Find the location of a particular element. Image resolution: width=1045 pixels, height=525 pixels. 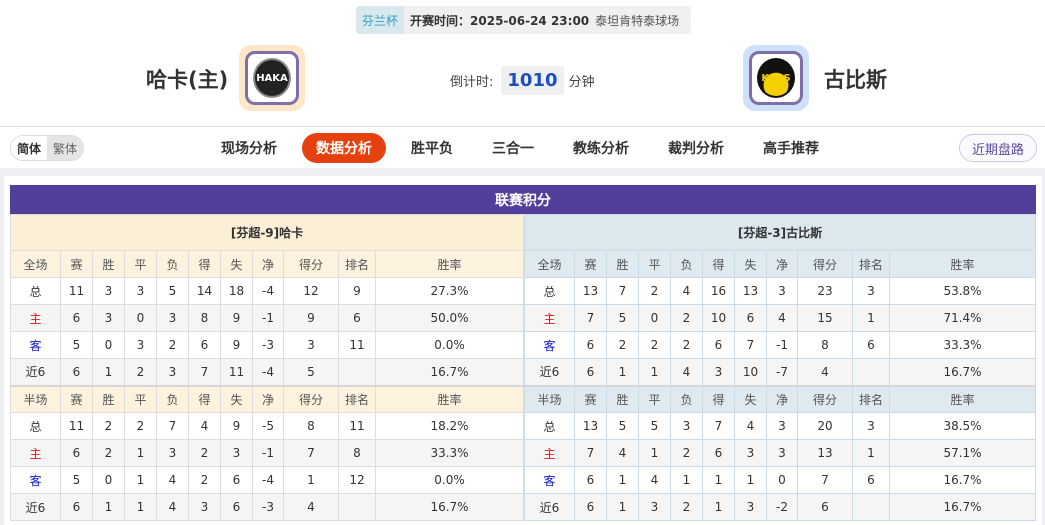

stat-cell: 16.7% is located at coordinates (962, 507).